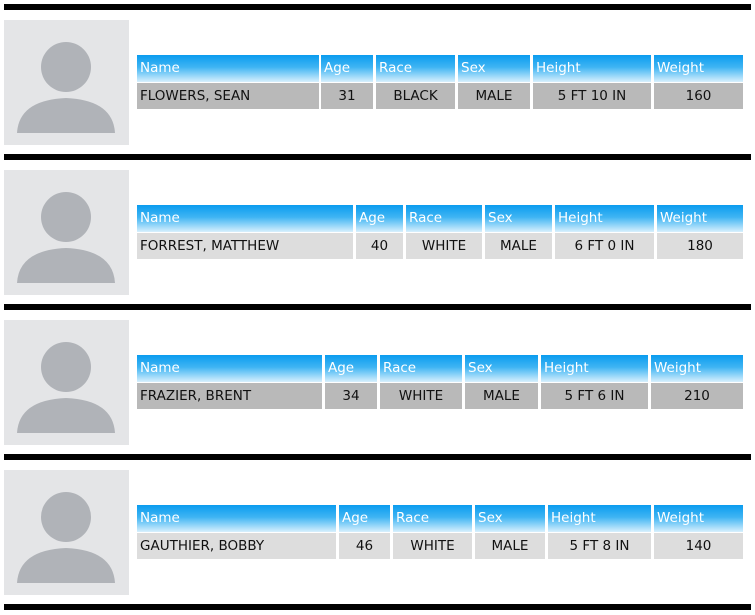 The image size is (755, 615). What do you see at coordinates (594, 396) in the screenshot?
I see `cell-value: 5 FT 6 IN` at bounding box center [594, 396].